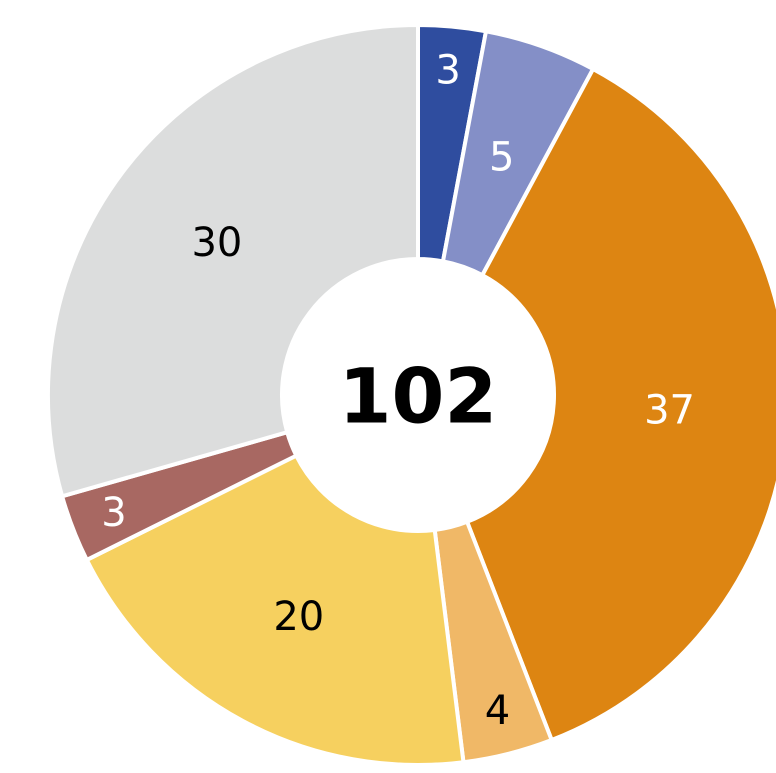 This screenshot has height=773, width=776. Describe the element at coordinates (501, 157) in the screenshot. I see `slice-label: 5` at that location.